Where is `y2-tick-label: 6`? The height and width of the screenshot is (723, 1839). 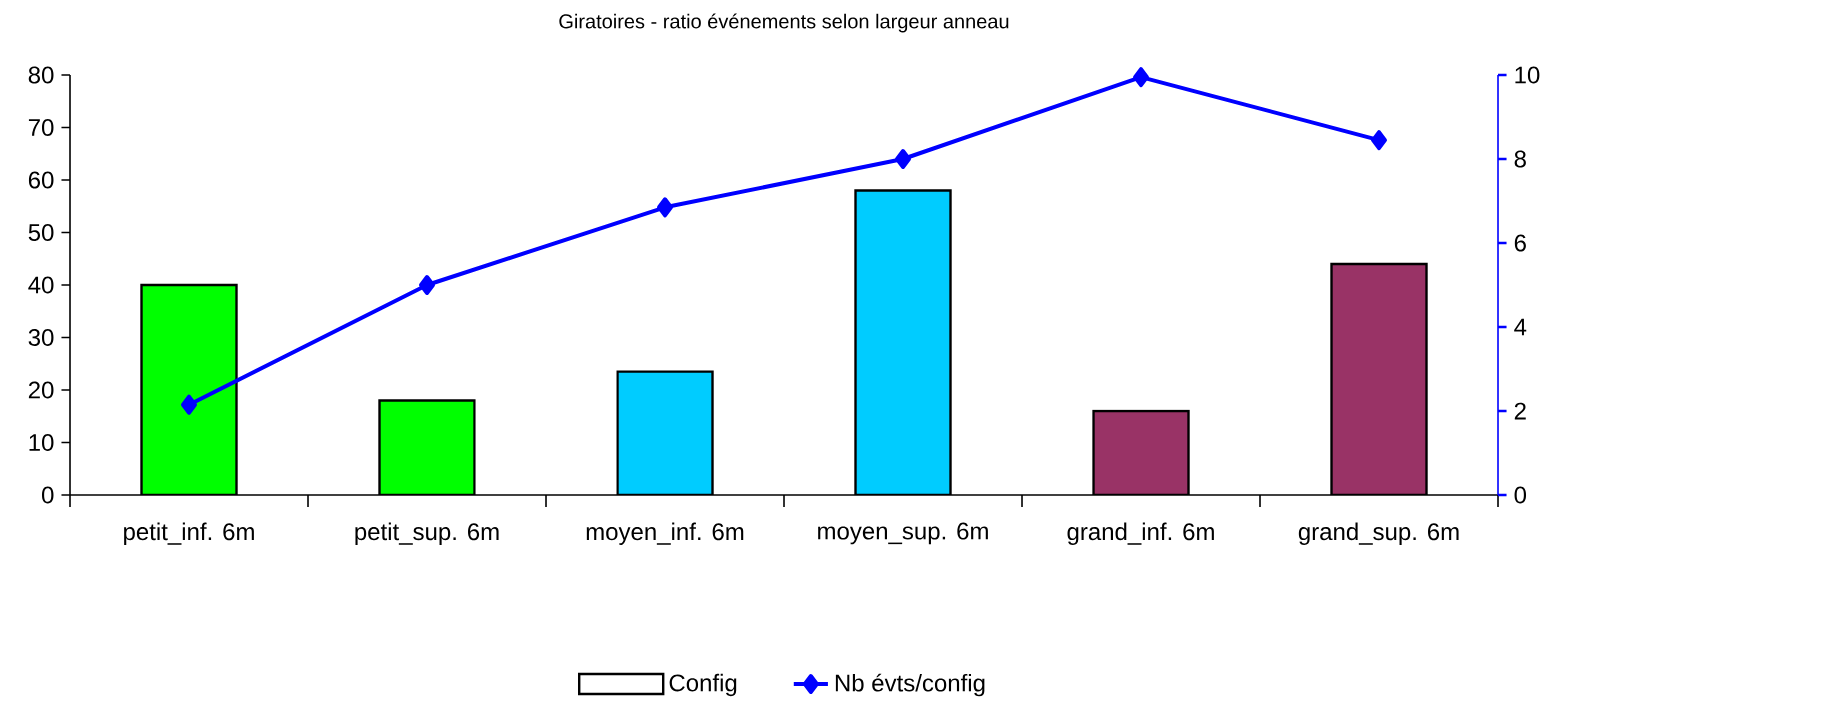
y2-tick-label: 6 is located at coordinates (1520, 243).